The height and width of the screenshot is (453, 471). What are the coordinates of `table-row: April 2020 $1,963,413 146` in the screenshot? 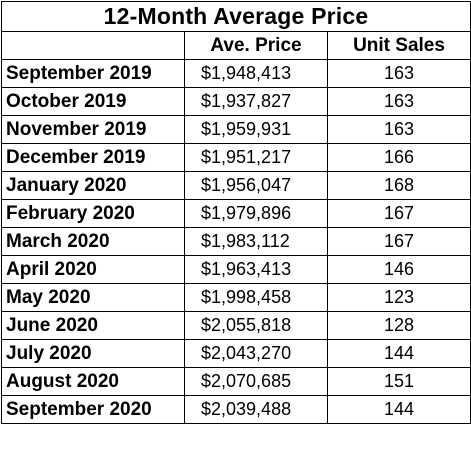 It's located at (236, 269).